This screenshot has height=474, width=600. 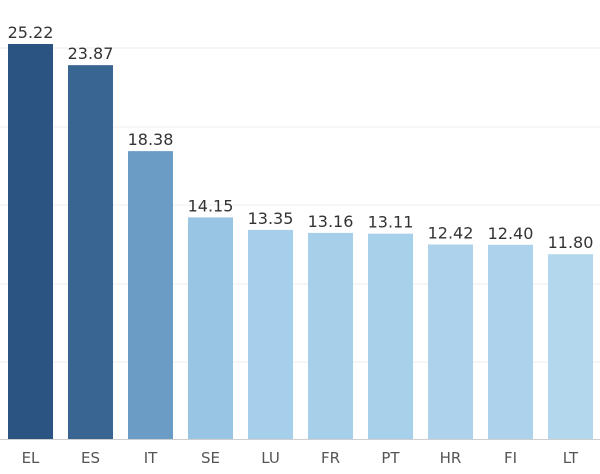 What do you see at coordinates (31, 32) in the screenshot?
I see `value-label-el: 25.22` at bounding box center [31, 32].